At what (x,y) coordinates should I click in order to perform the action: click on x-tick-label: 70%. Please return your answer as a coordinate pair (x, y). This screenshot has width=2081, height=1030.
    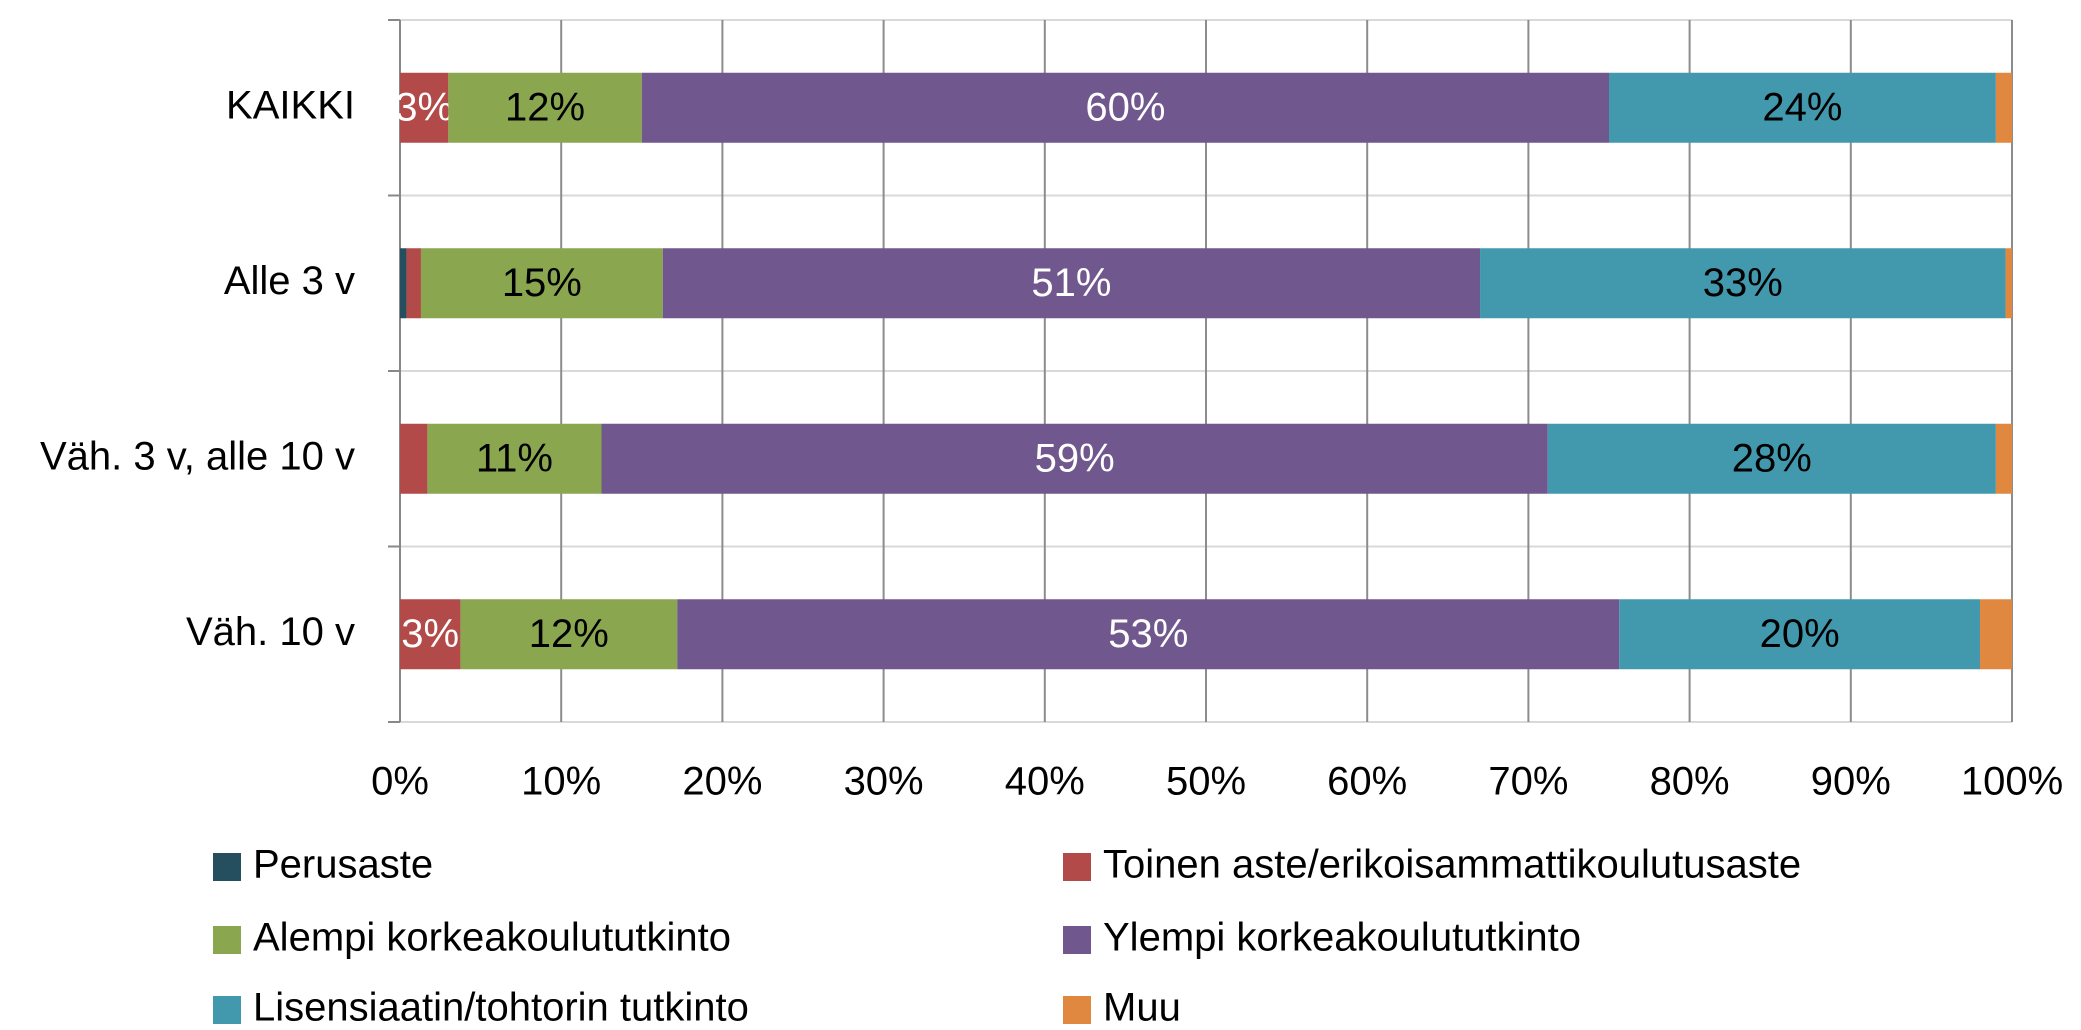
    Looking at the image, I should click on (1528, 782).